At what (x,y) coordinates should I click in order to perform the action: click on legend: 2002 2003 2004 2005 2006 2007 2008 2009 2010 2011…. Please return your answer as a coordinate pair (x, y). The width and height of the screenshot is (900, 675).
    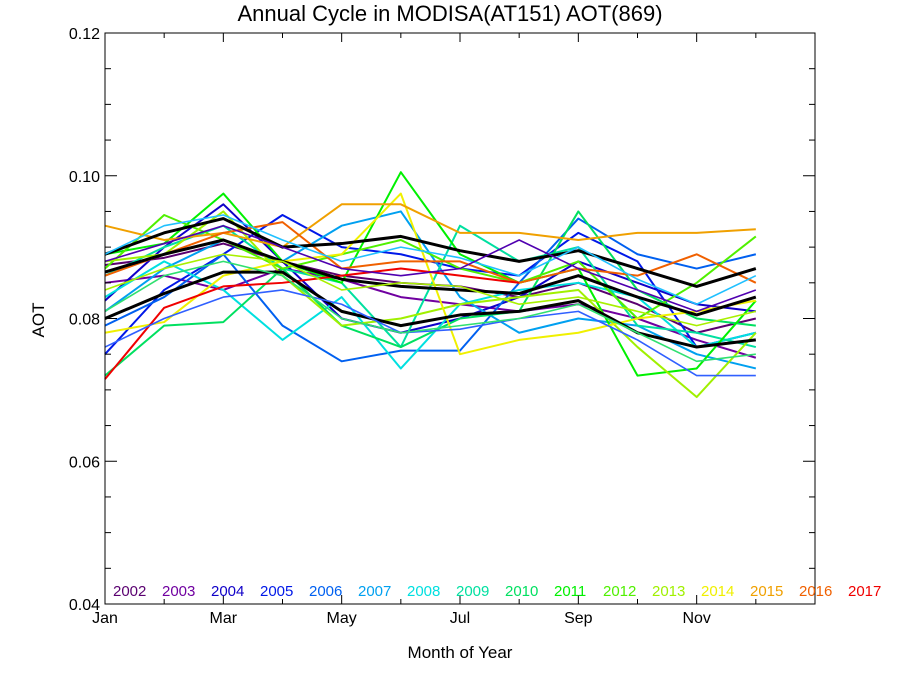
    Looking at the image, I should click on (497, 591).